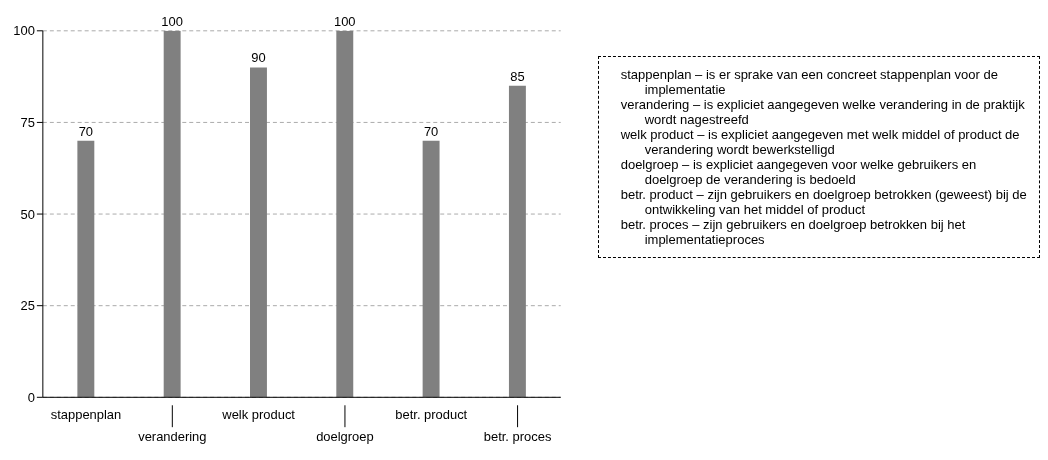 The height and width of the screenshot is (460, 1048). I want to click on x-tick-label: betr. proces, so click(517, 437).